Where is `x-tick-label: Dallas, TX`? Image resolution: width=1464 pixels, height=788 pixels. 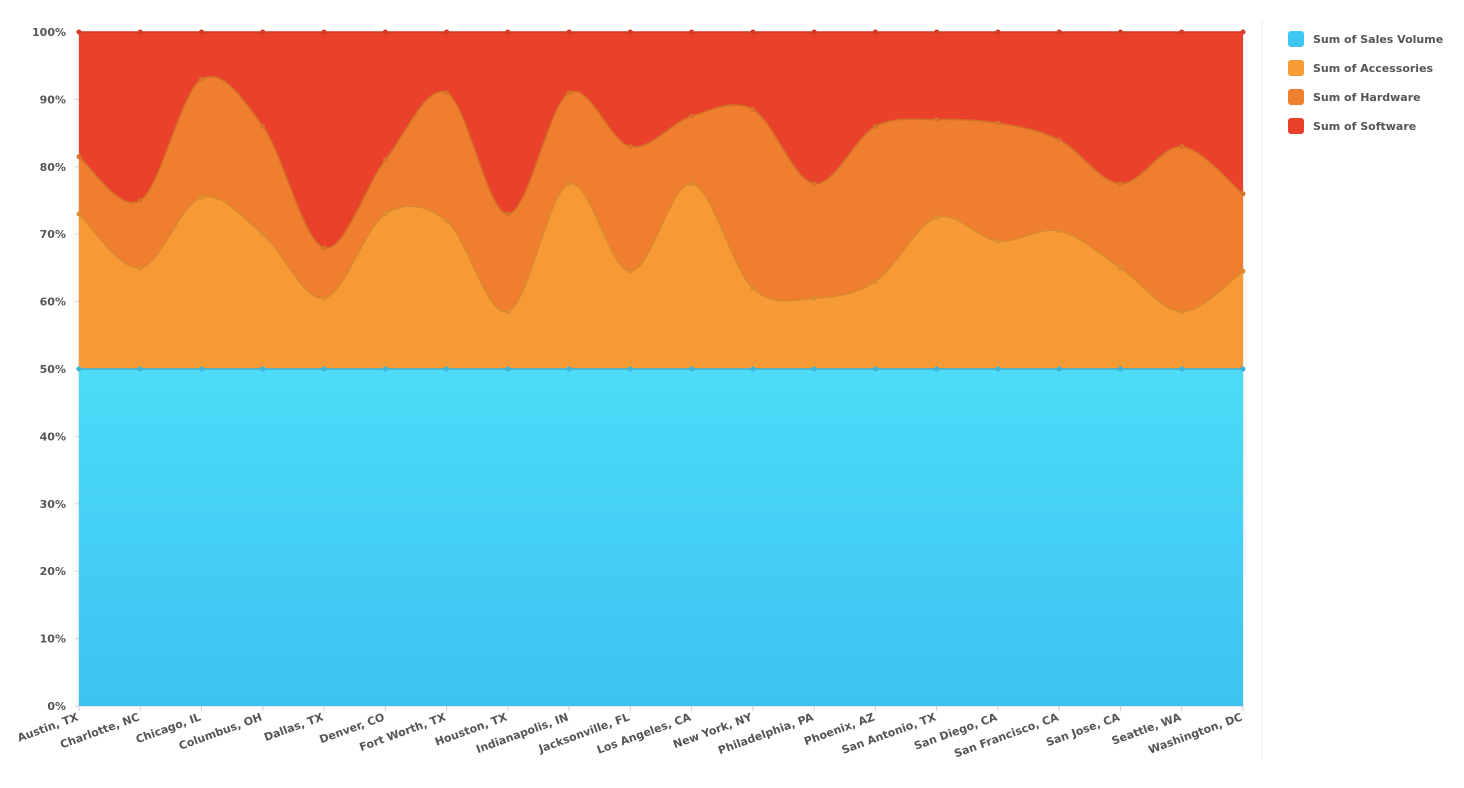 x-tick-label: Dallas, TX is located at coordinates (293, 727).